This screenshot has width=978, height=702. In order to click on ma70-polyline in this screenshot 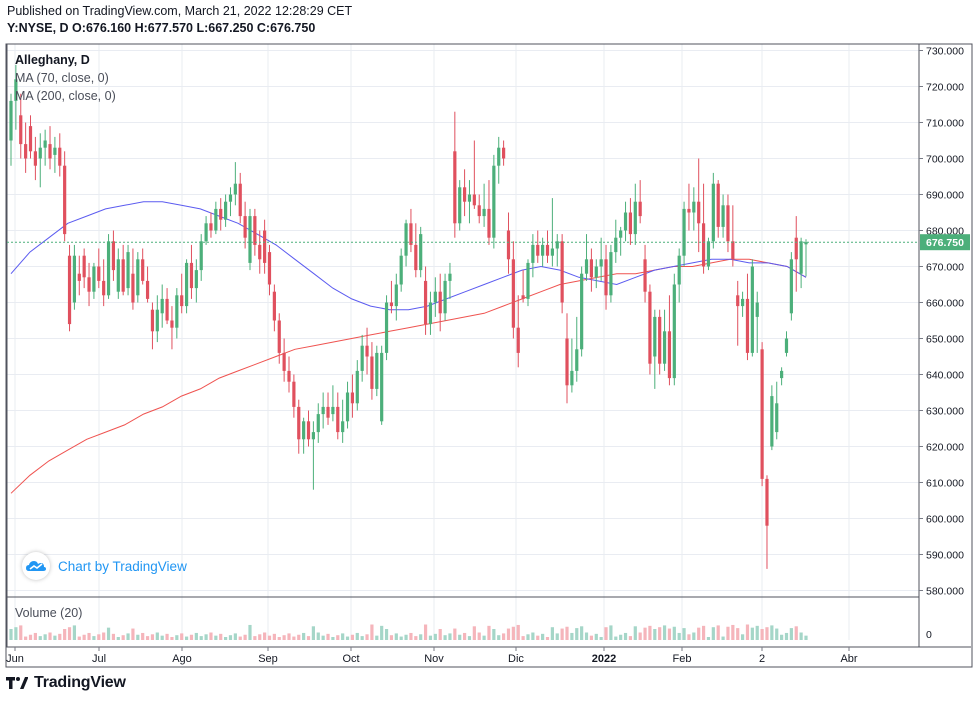, I will do `click(408, 256)`.